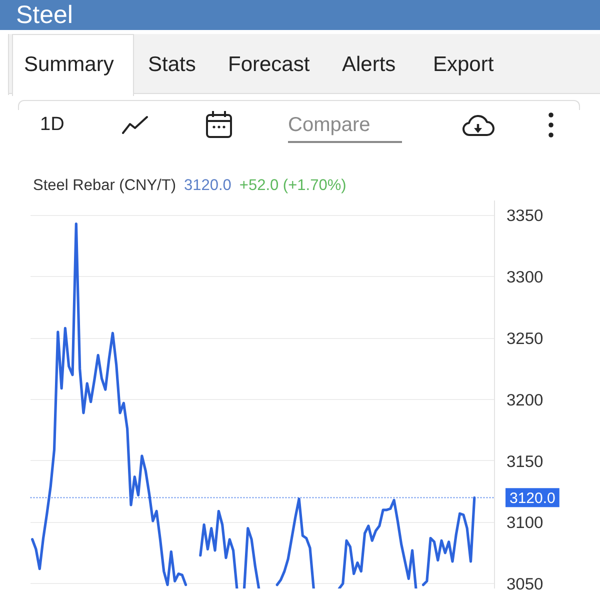 The image size is (600, 600). What do you see at coordinates (44, 15) in the screenshot?
I see `chart-title: Steel` at bounding box center [44, 15].